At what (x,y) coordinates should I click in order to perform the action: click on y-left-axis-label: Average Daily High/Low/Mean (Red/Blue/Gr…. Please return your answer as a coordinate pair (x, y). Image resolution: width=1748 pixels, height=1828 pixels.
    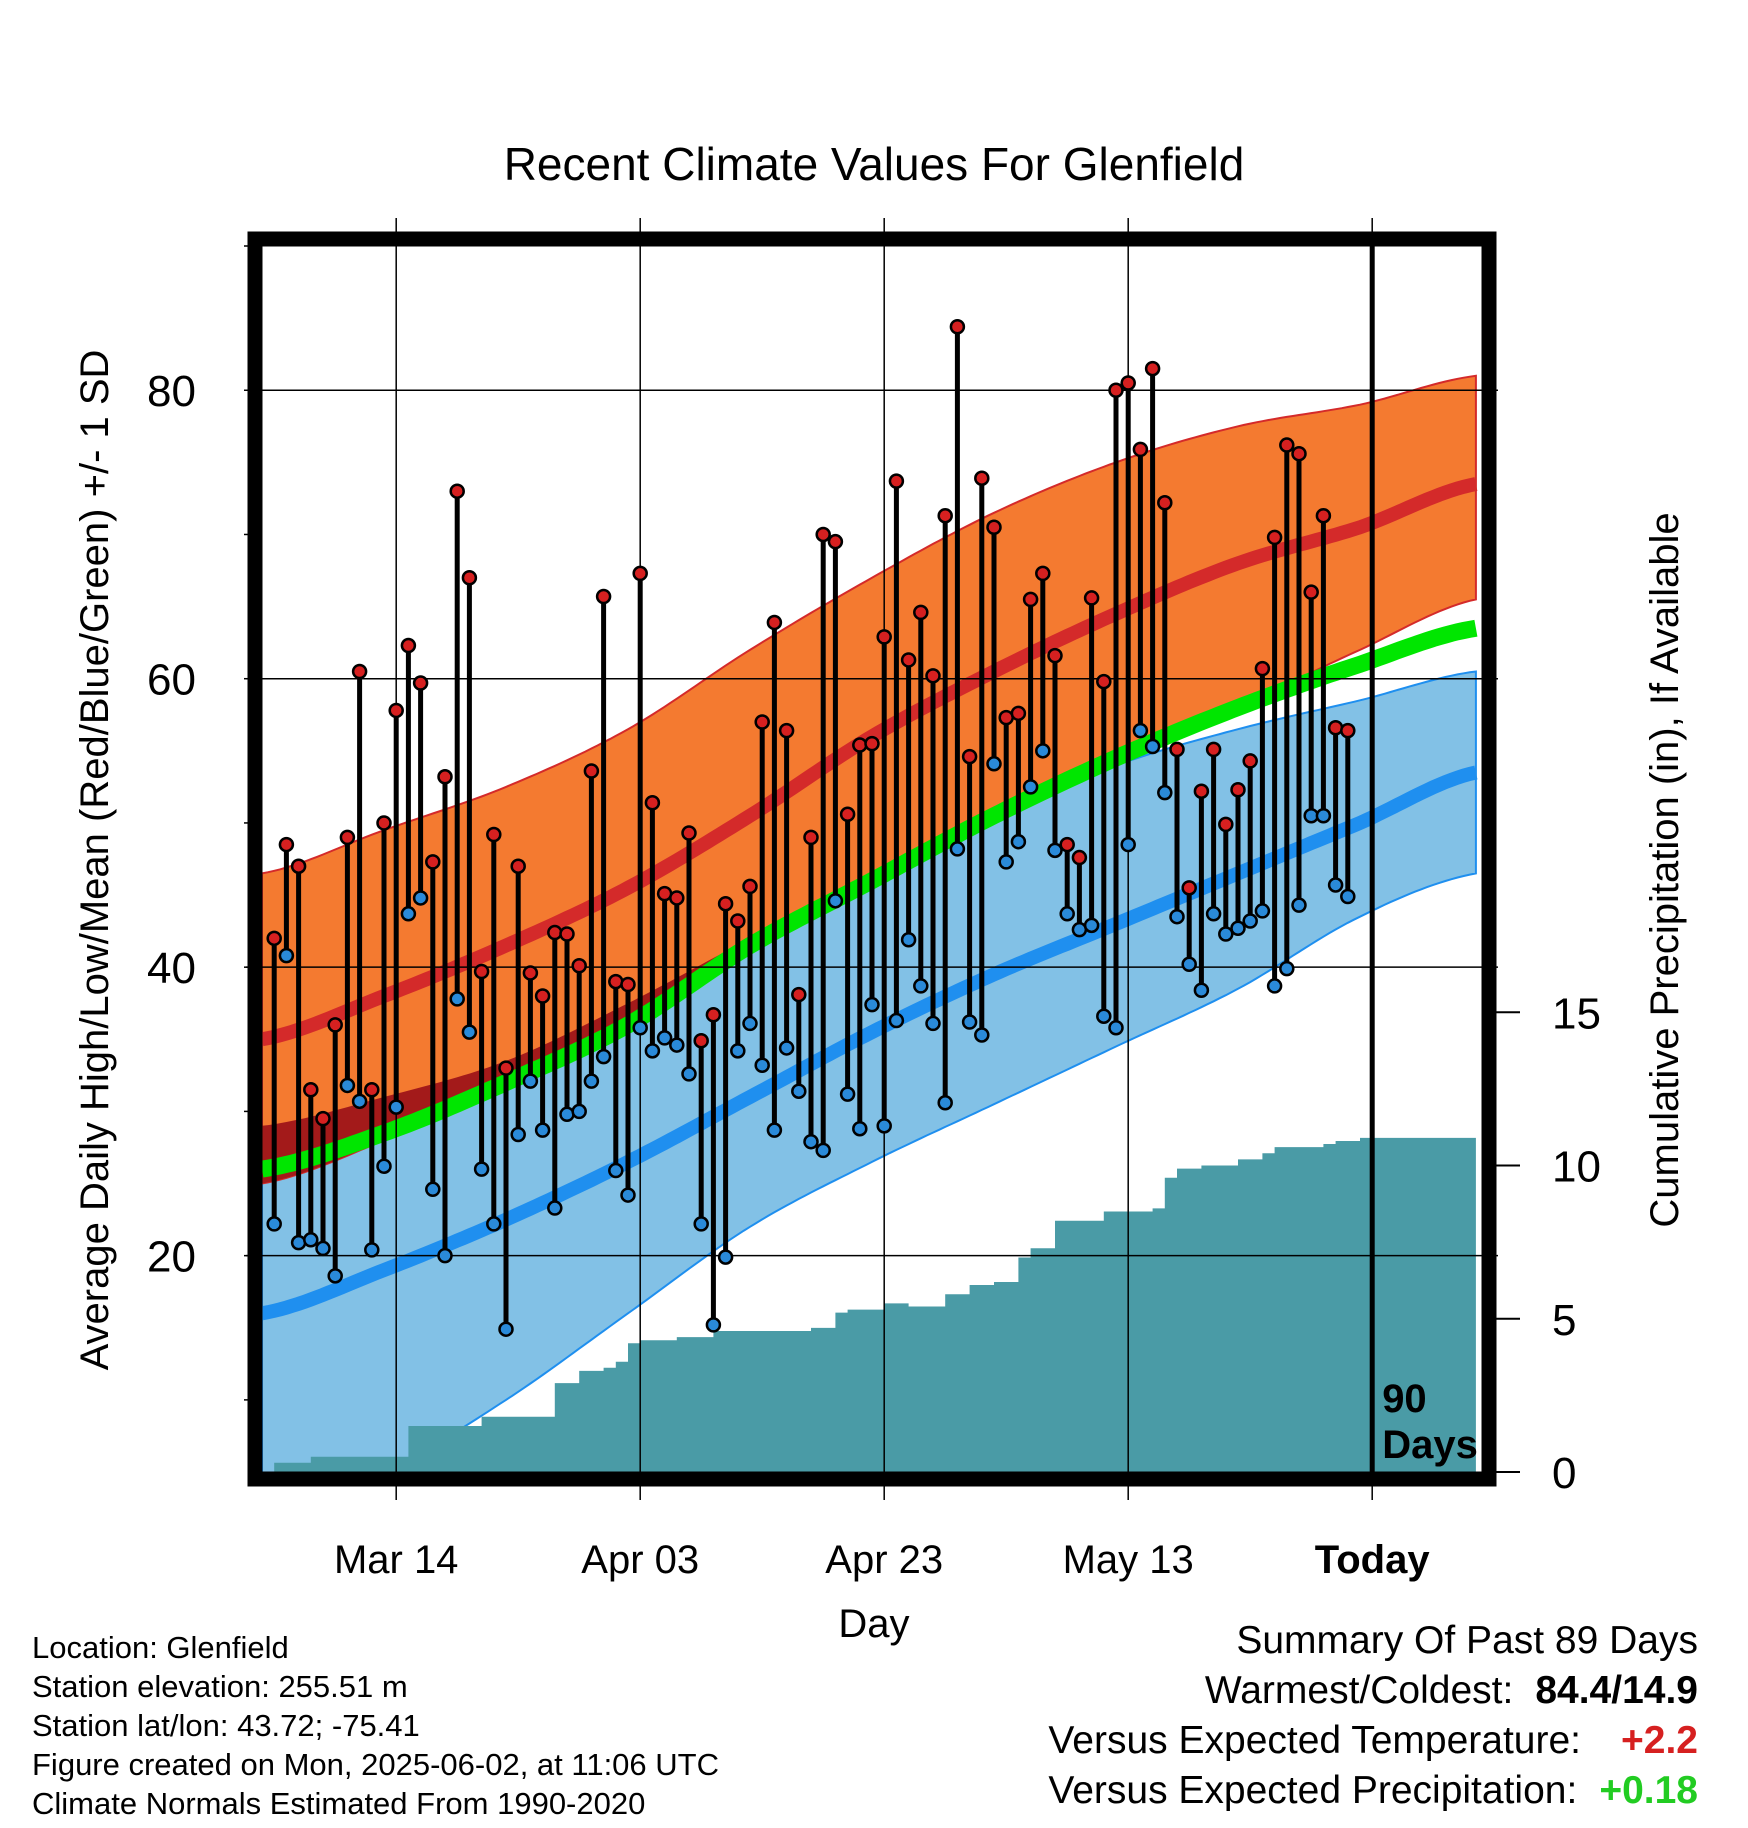
    Looking at the image, I should click on (95, 860).